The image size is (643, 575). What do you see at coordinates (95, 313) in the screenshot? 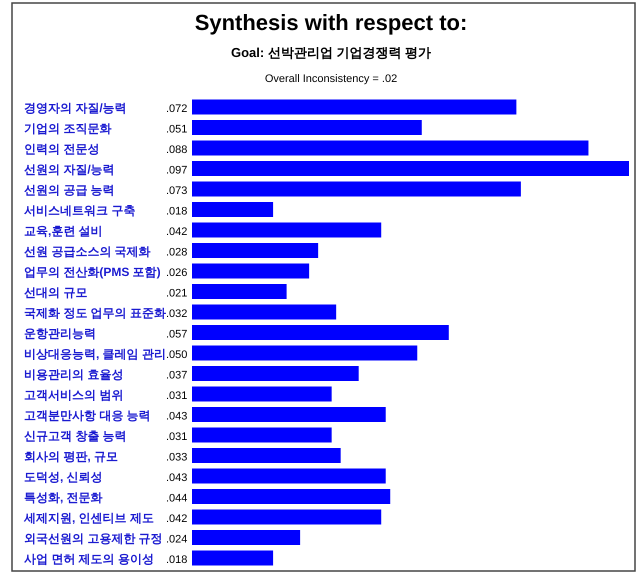
I see `category-label: 국제화 정도 업무의 표준화` at bounding box center [95, 313].